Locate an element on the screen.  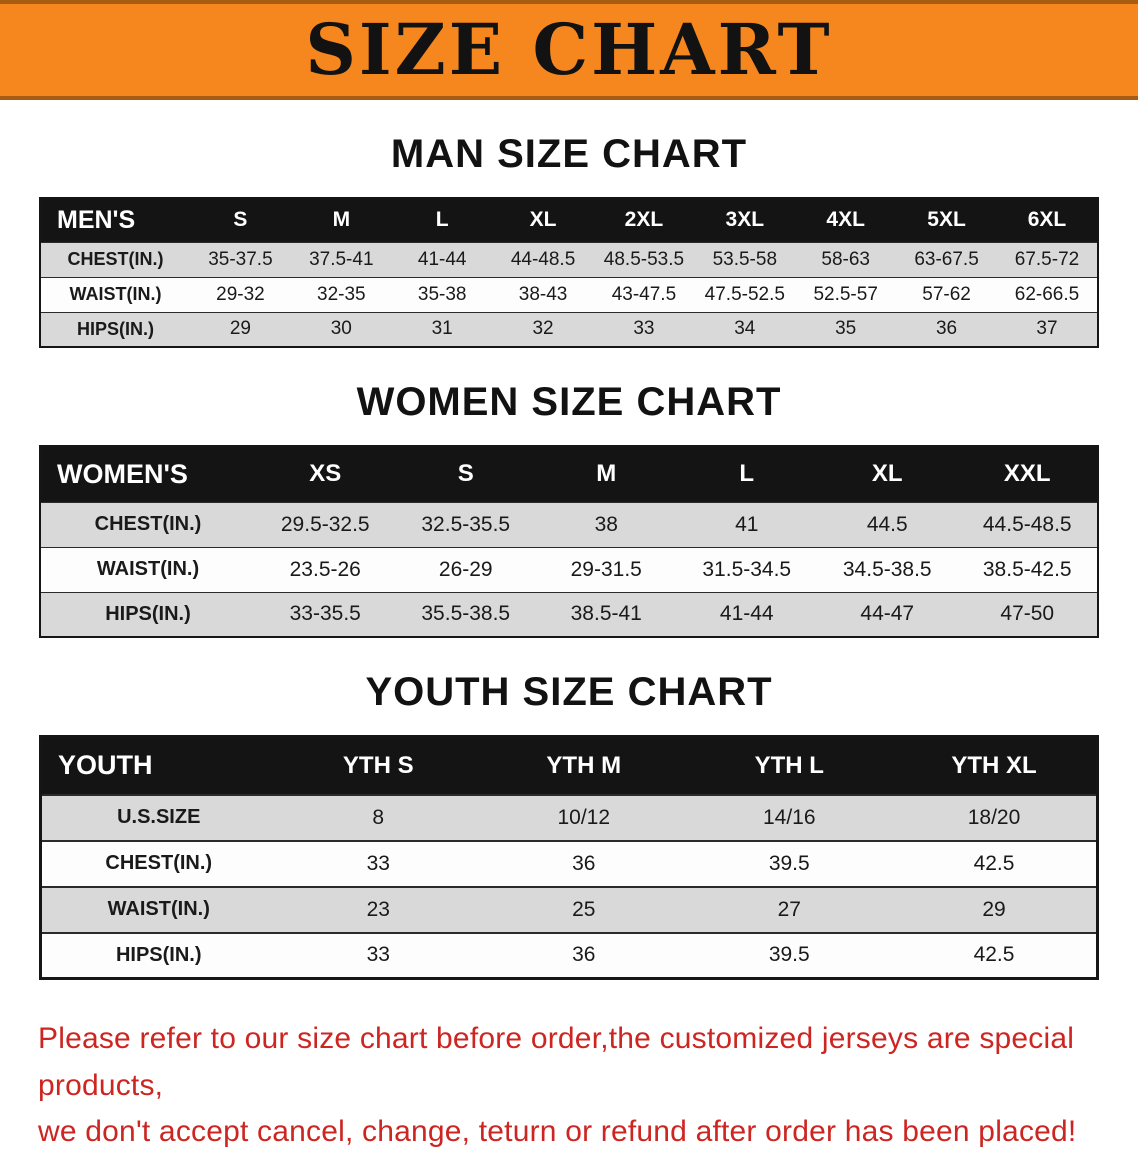
size-value-cell: 34 is located at coordinates (745, 329).